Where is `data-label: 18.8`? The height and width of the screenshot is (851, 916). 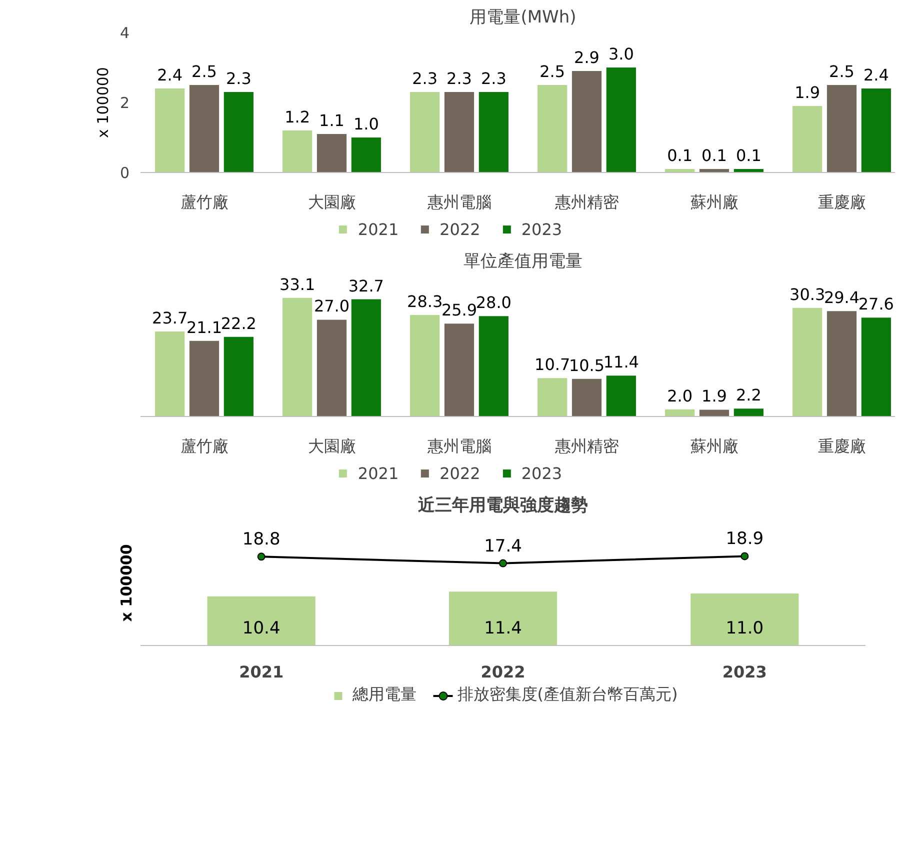
data-label: 18.8 is located at coordinates (261, 540).